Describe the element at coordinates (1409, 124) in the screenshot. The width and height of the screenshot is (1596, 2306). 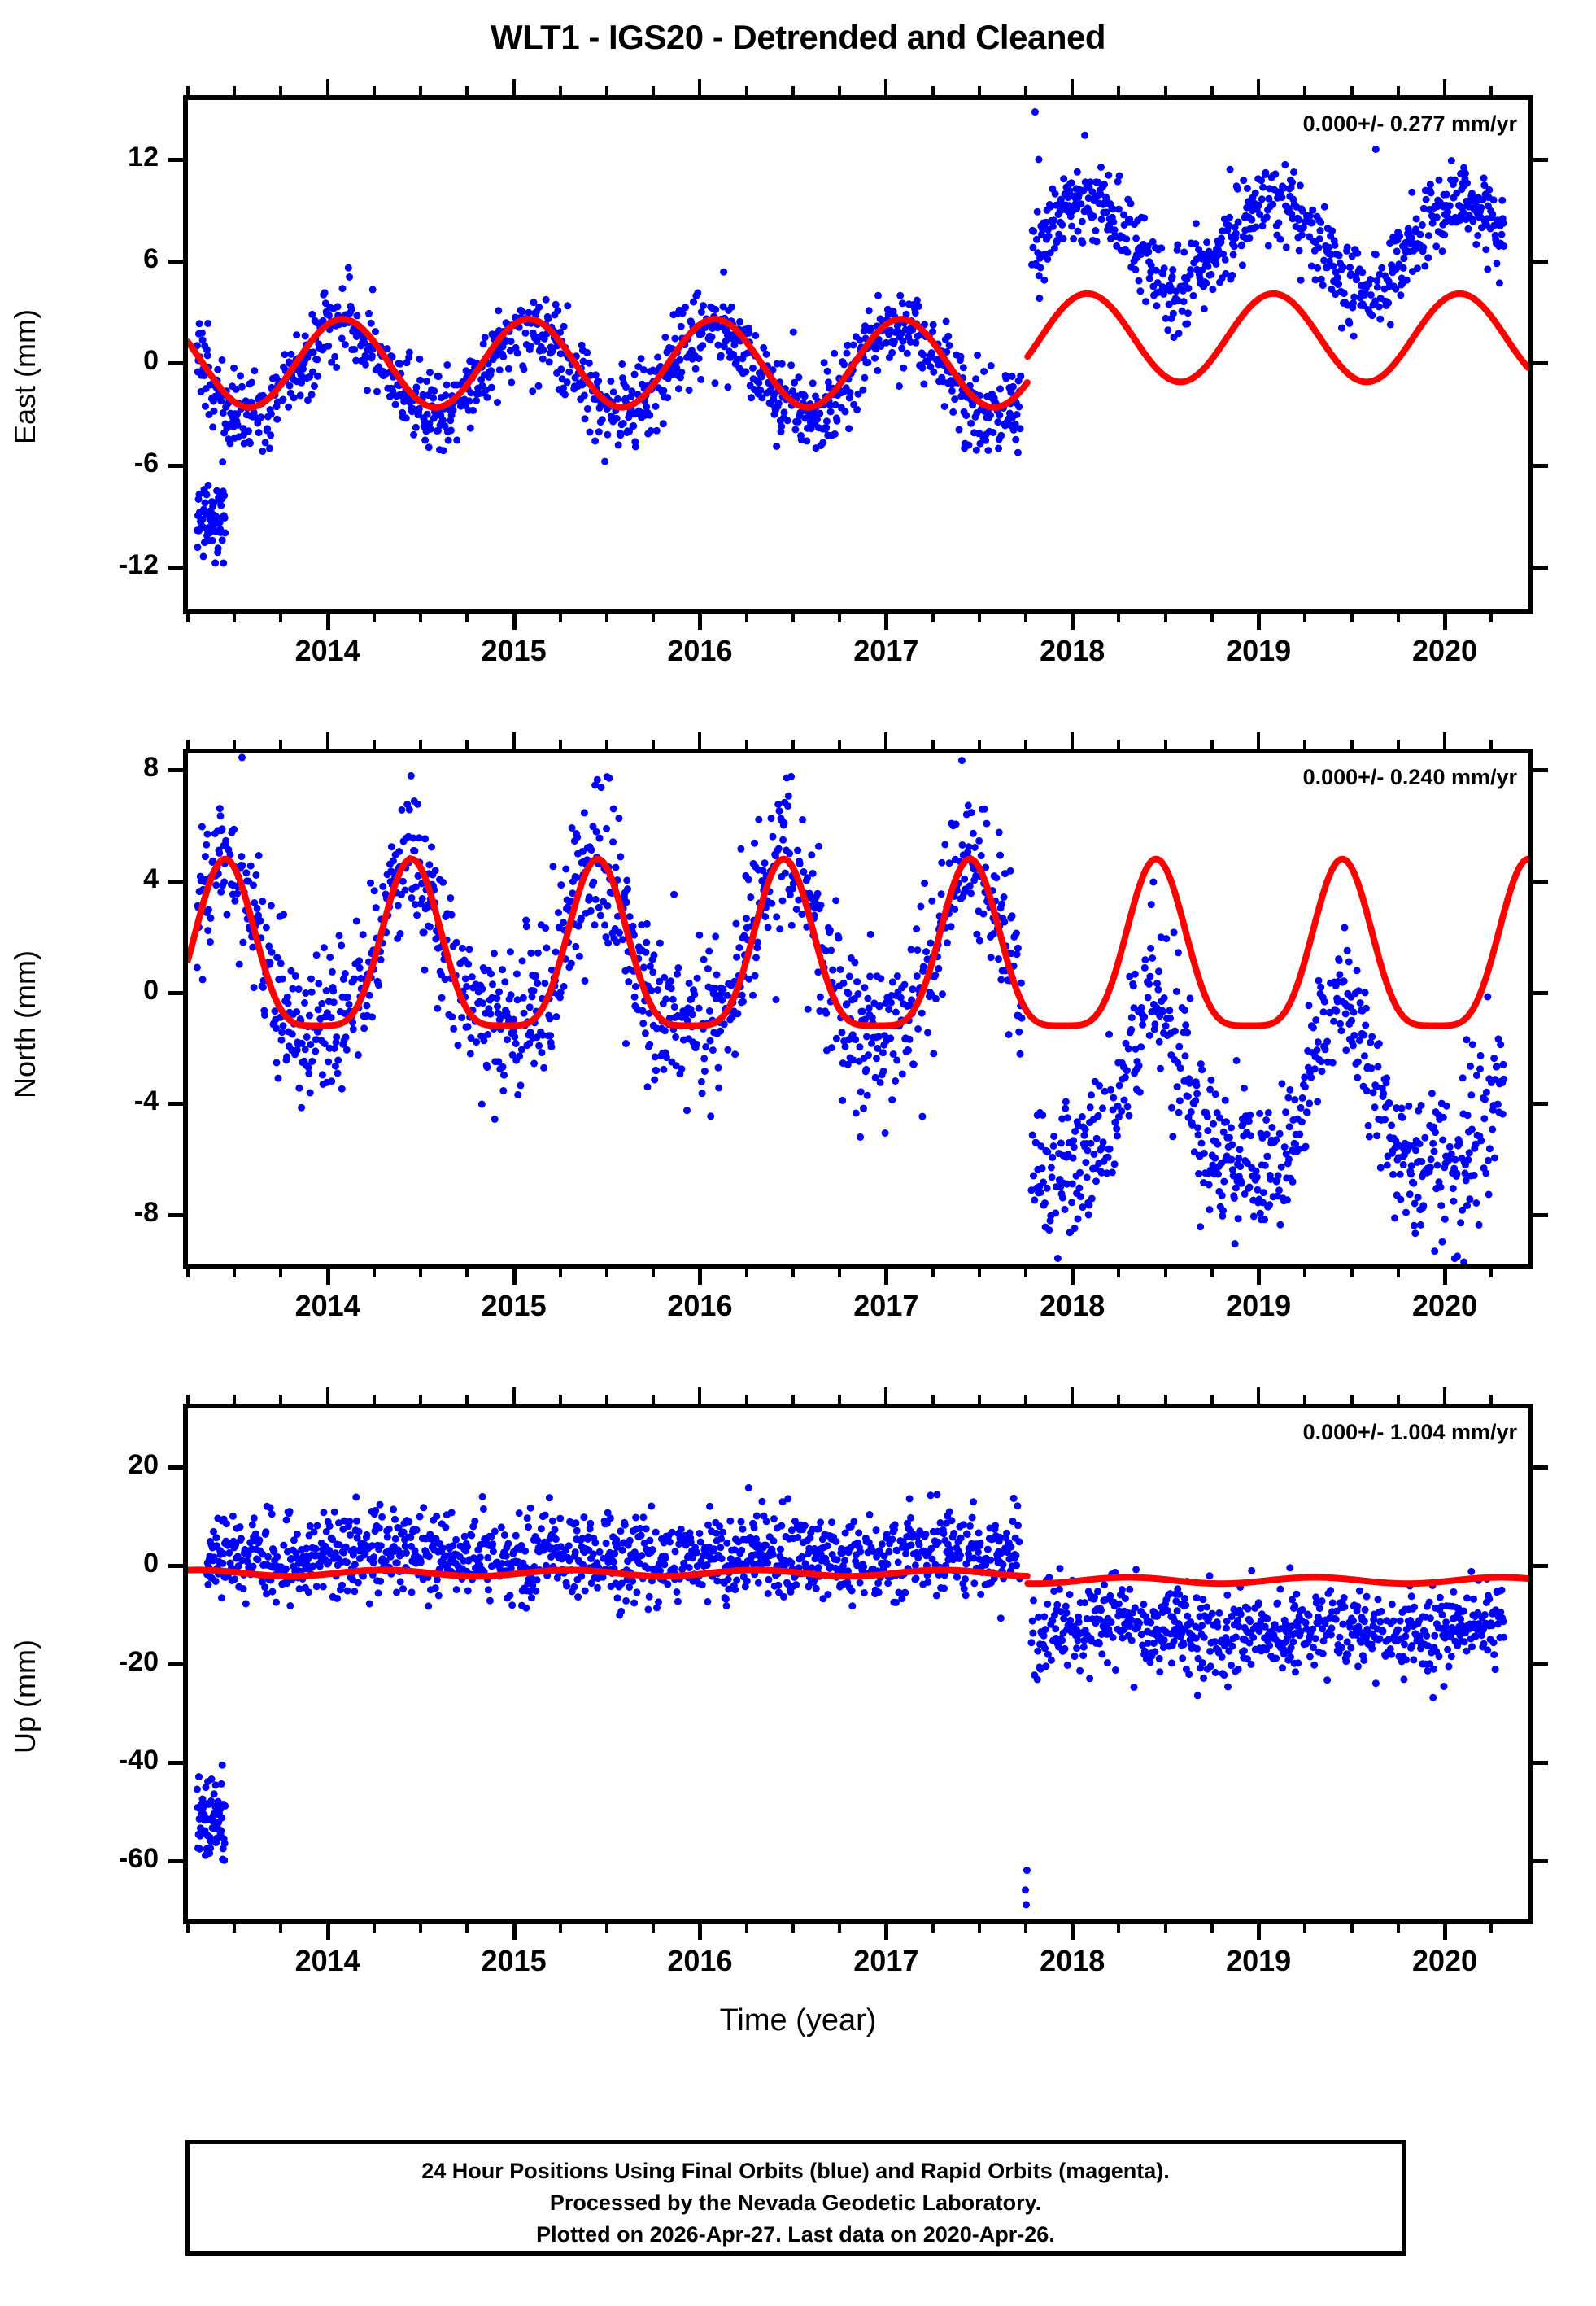
I see `rate-annotation-east: 0.000+/- 0.277 mm/yr` at that location.